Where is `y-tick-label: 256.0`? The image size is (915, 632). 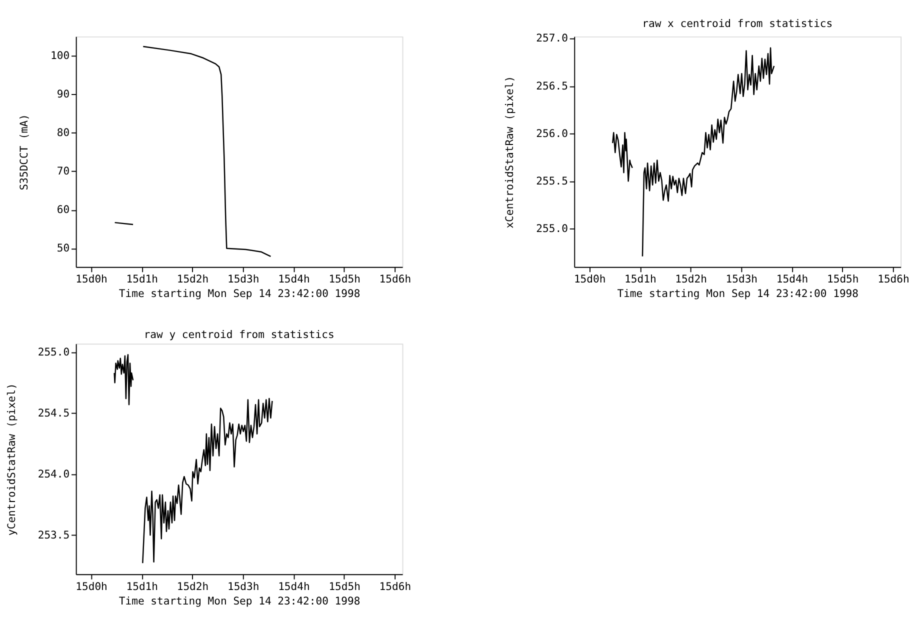
y-tick-label: 256.0 is located at coordinates (552, 134).